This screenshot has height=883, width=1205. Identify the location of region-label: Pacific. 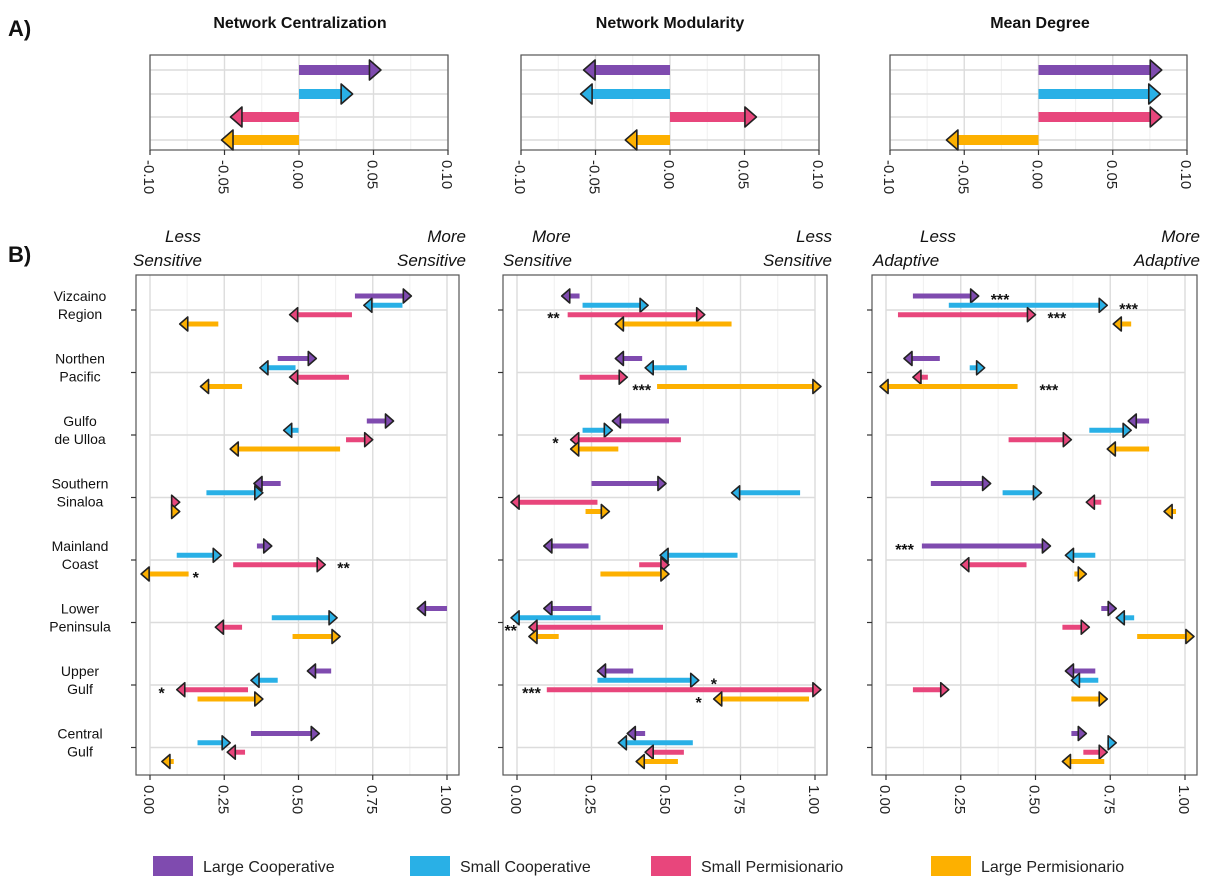
(79, 377).